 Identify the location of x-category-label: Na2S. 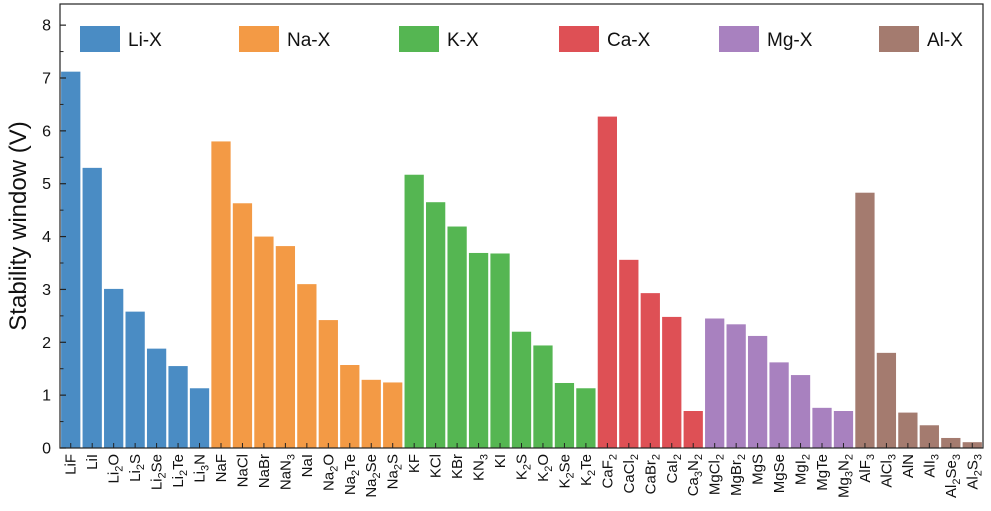
(395, 471).